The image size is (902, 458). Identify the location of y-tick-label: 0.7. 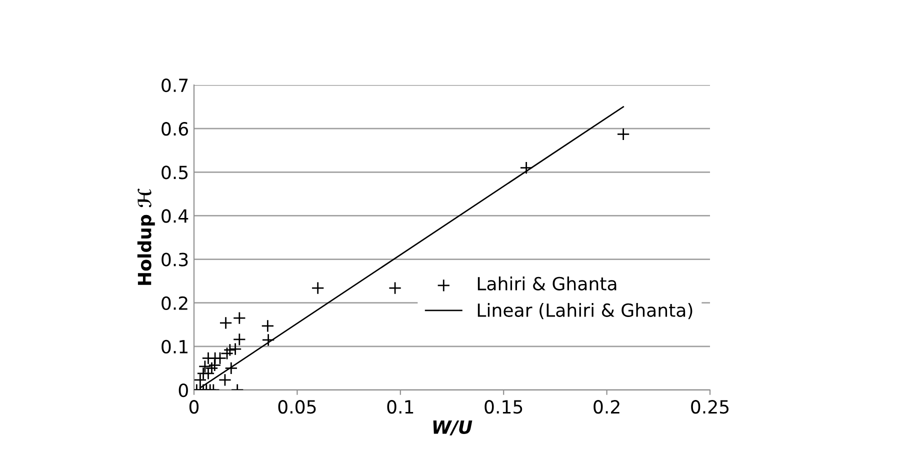
(175, 85).